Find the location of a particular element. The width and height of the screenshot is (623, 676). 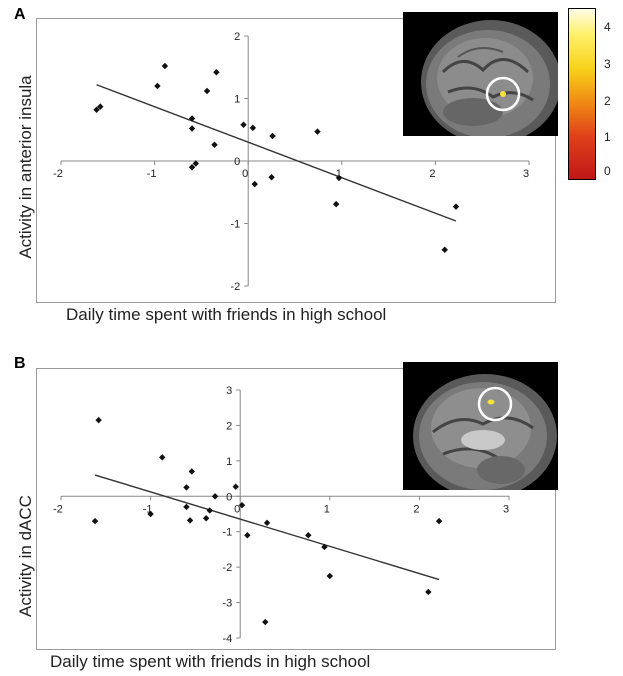

y-tick-label: 3 is located at coordinates (229, 391).